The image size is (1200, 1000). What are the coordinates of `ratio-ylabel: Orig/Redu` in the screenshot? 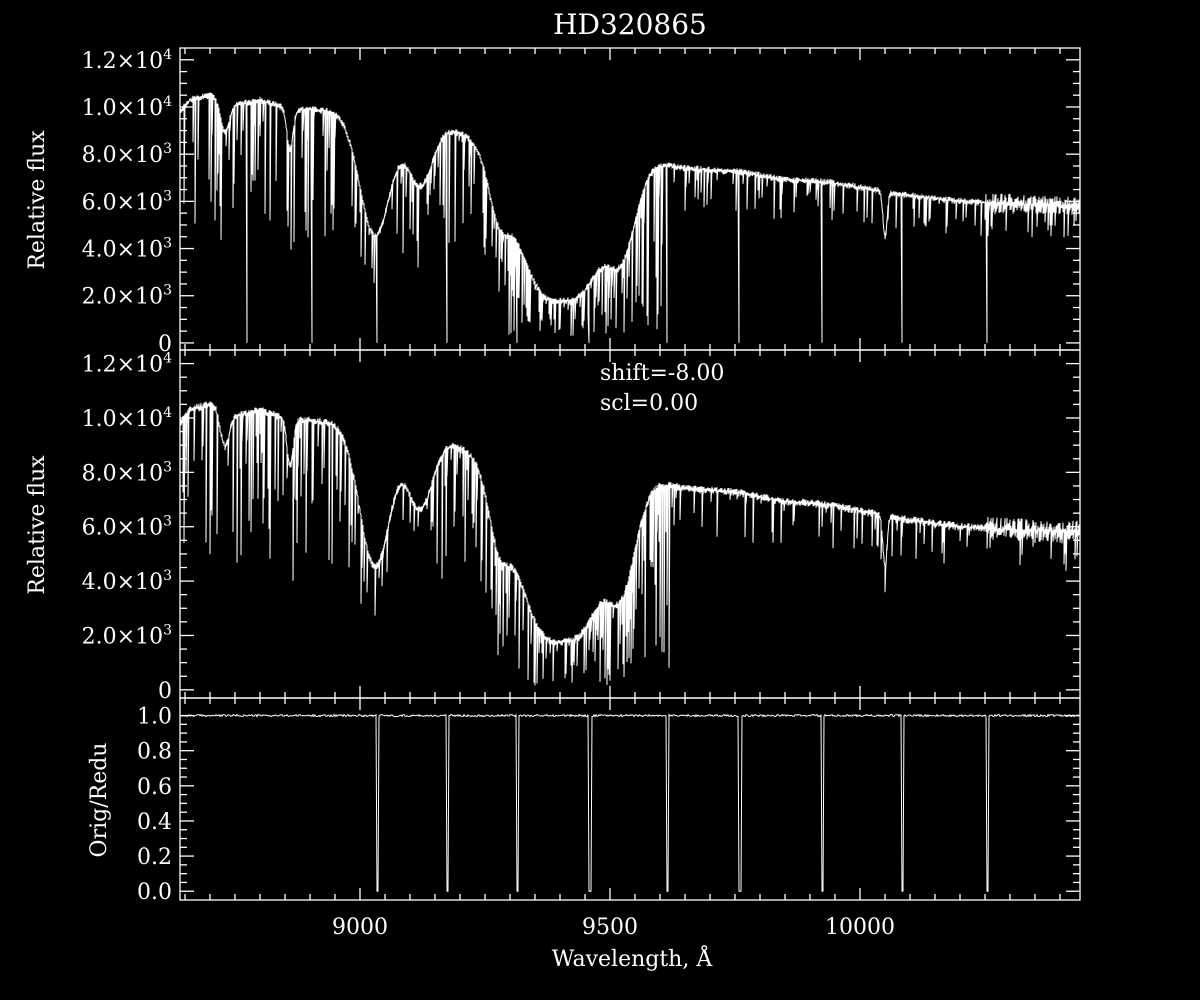 It's located at (99, 800).